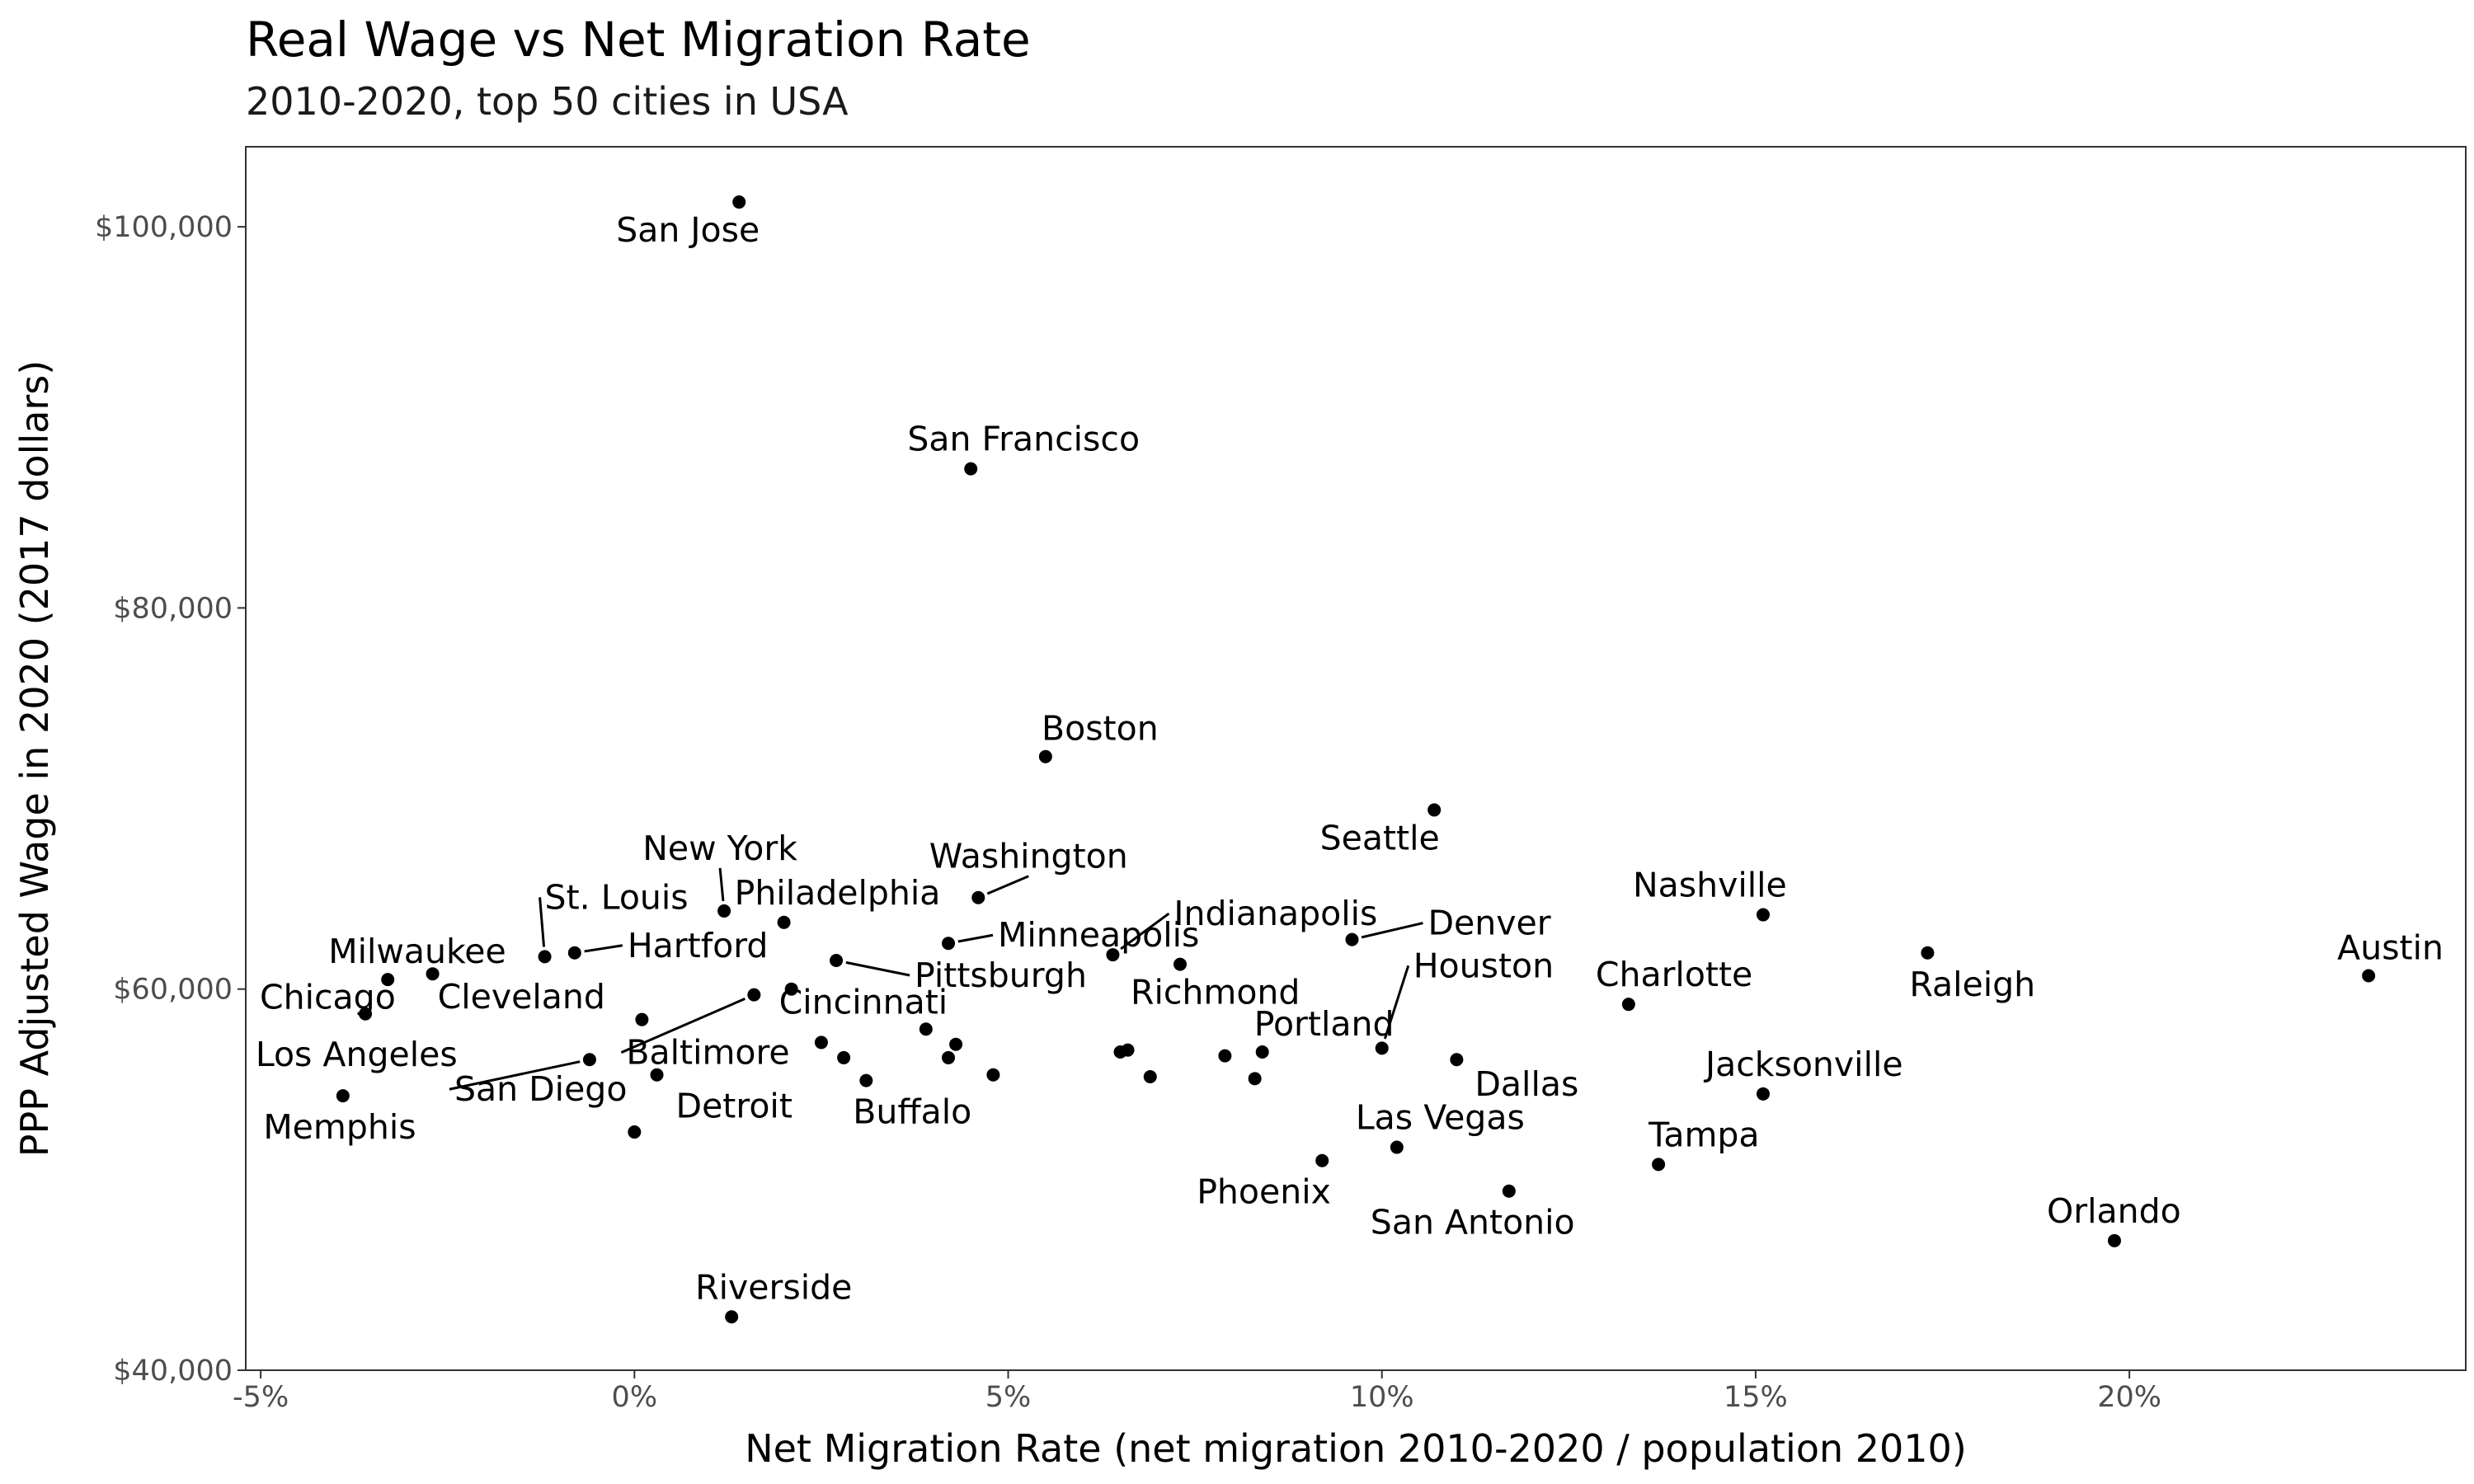  I want to click on point-minneapolis, so click(949, 944).